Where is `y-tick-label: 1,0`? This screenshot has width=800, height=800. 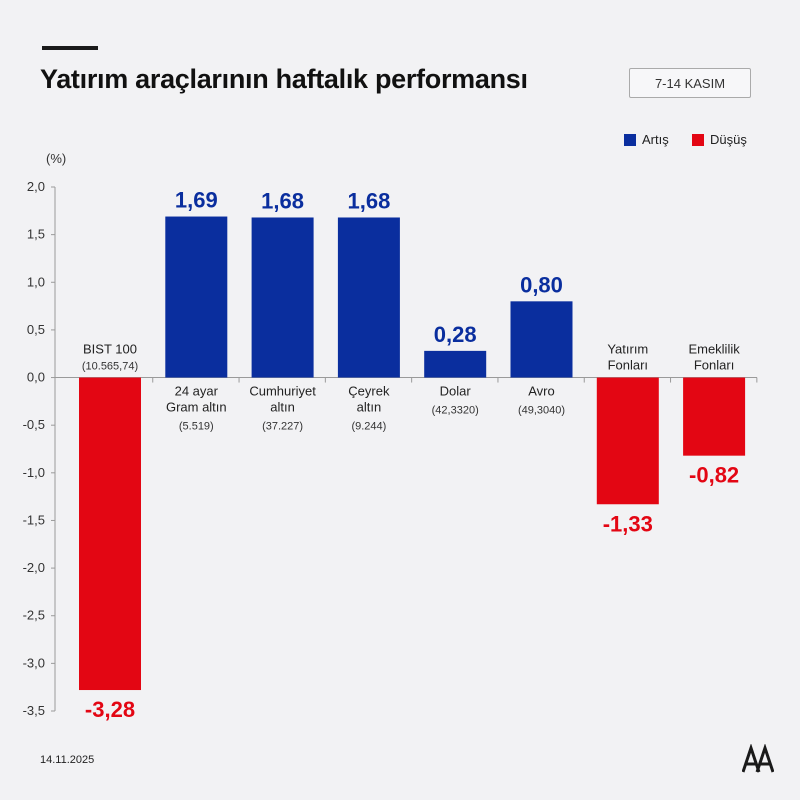
y-tick-label: 1,0 is located at coordinates (36, 281).